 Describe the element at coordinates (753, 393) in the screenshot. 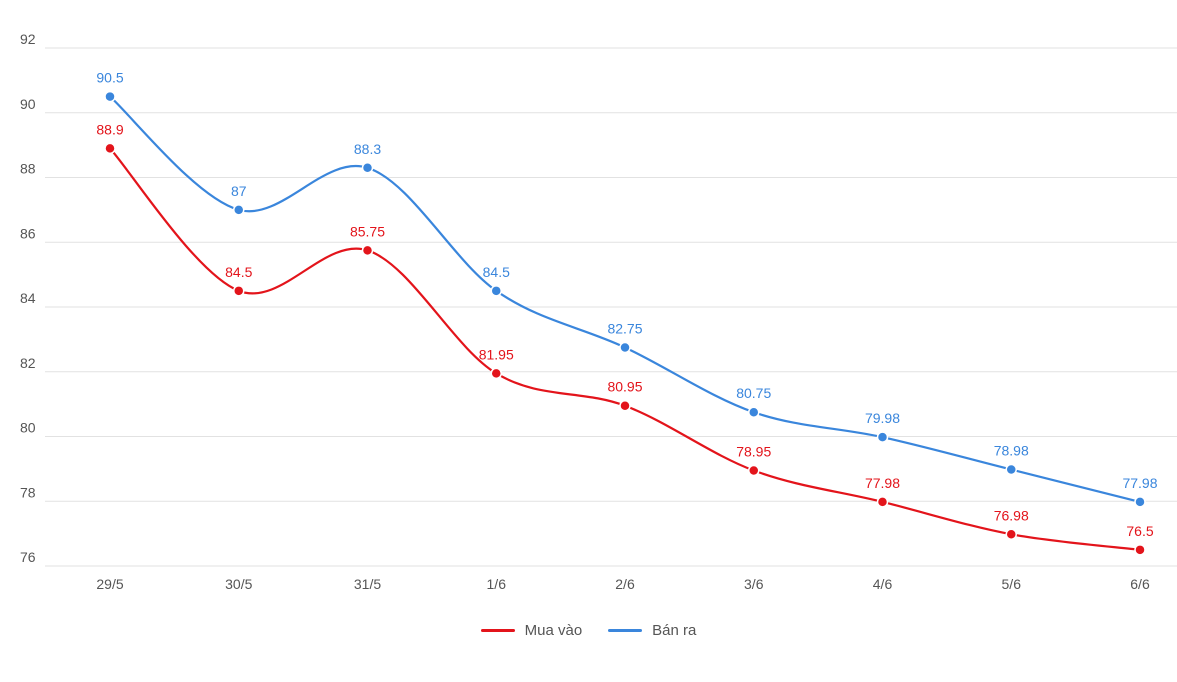

I see `data-label: 80.75` at that location.